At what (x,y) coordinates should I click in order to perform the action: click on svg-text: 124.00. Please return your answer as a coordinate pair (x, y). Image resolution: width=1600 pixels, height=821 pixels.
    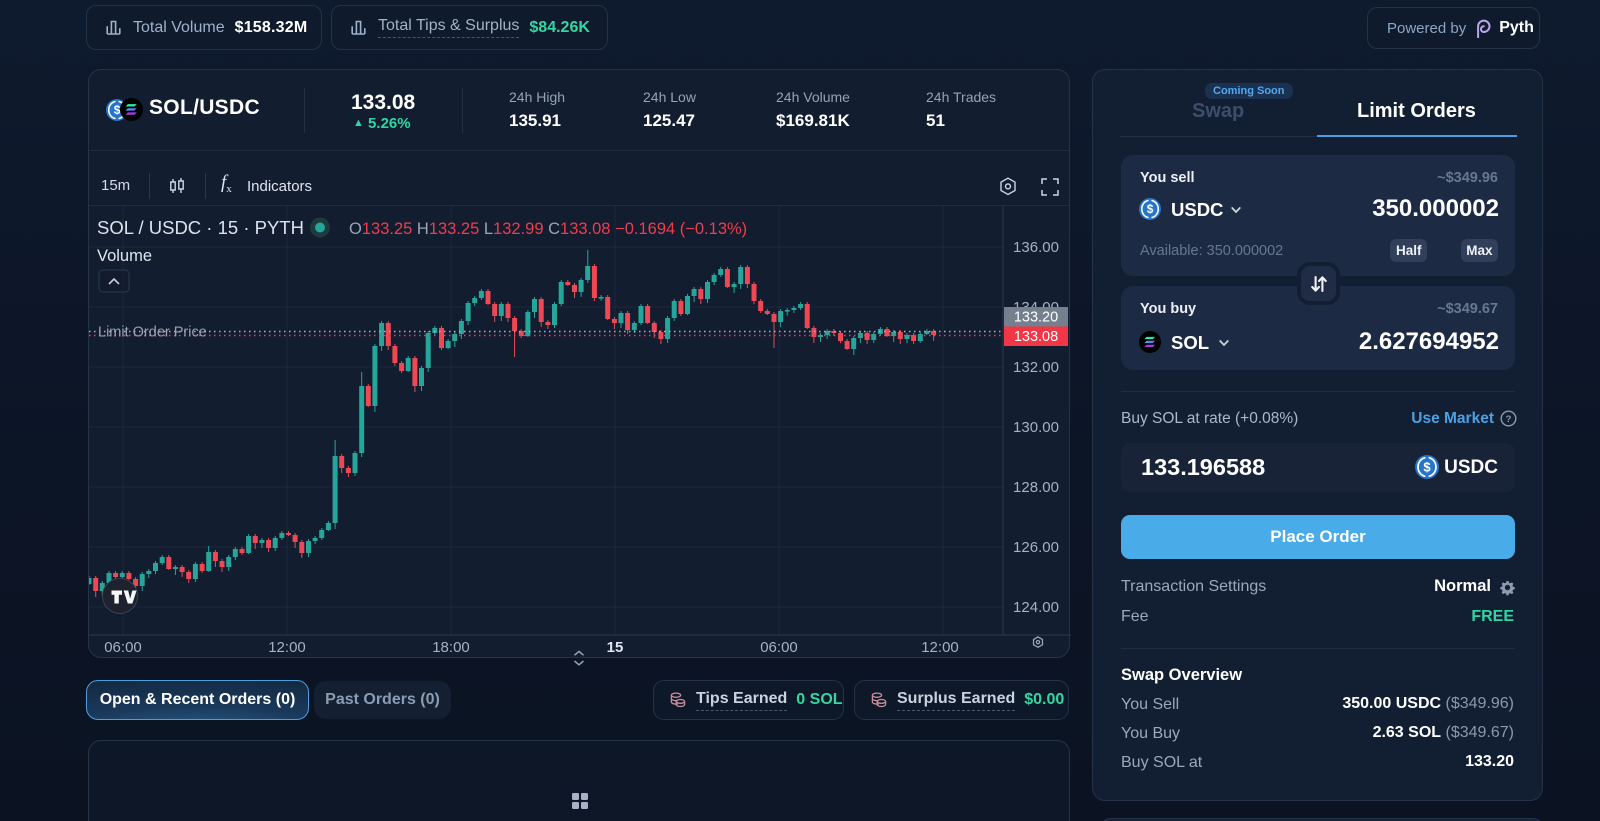
    Looking at the image, I should click on (1036, 607).